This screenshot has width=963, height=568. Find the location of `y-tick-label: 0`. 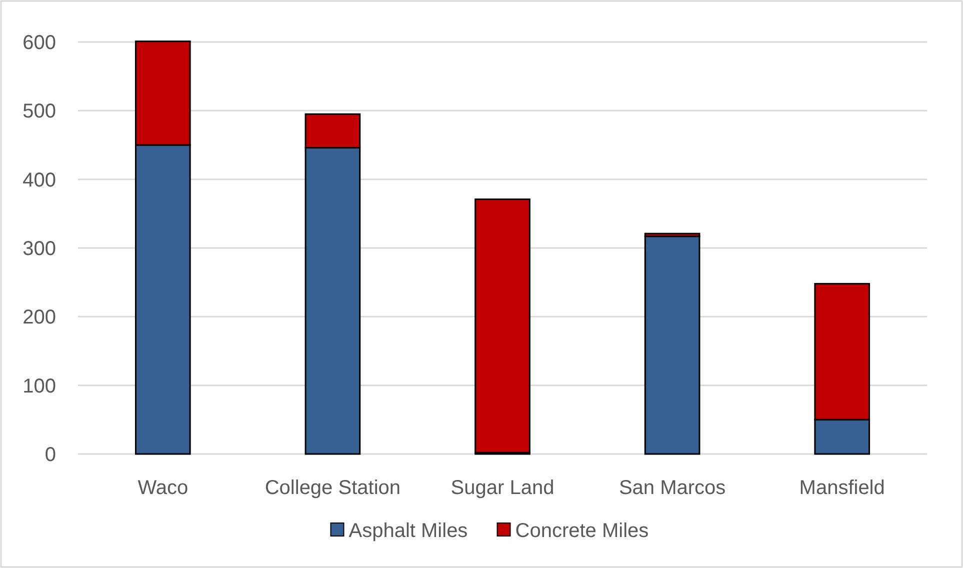

y-tick-label: 0 is located at coordinates (50, 455).